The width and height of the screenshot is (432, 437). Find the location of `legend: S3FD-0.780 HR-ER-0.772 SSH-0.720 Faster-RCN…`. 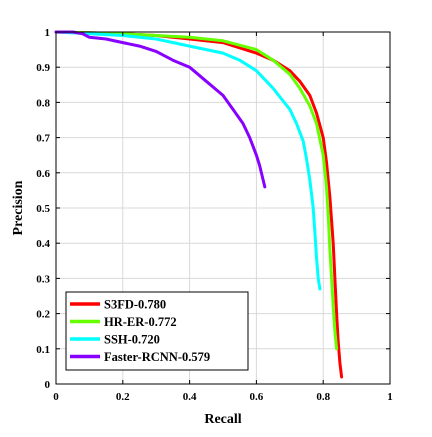

legend: S3FD-0.780 HR-ER-0.772 SSH-0.720 Faster-RCN… is located at coordinates (157, 331).